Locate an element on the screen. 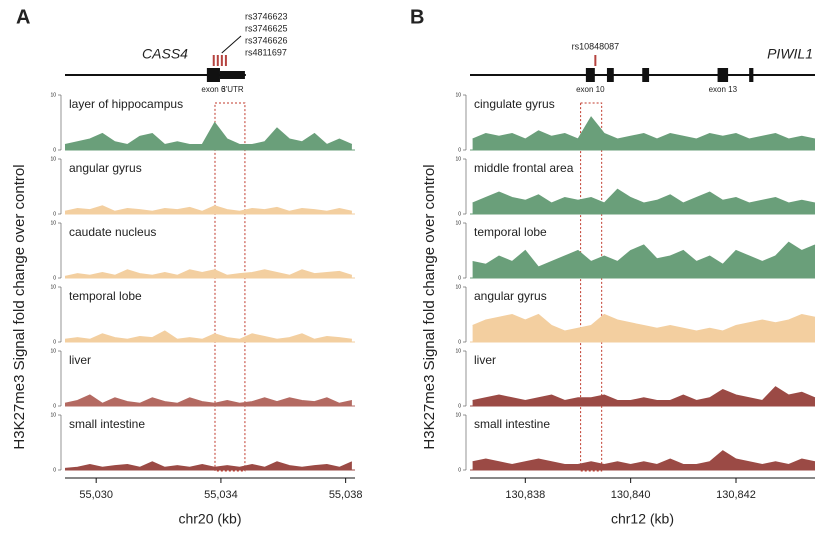 This screenshot has width=835, height=540. exon-label: exon 6 is located at coordinates (213, 89).